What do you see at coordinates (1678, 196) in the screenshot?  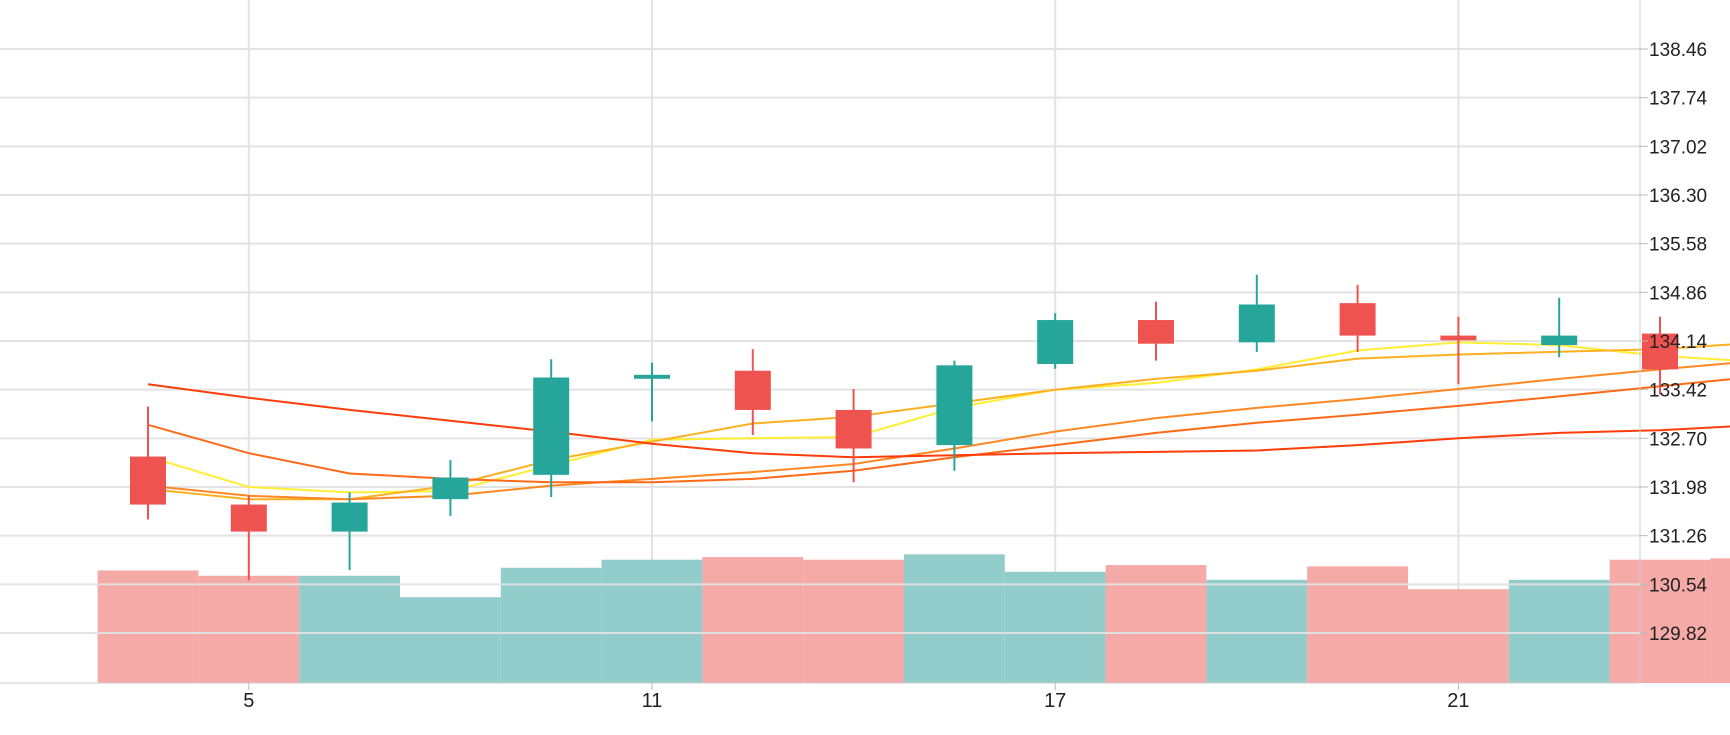 I see `y-tick-label: 136.30` at bounding box center [1678, 196].